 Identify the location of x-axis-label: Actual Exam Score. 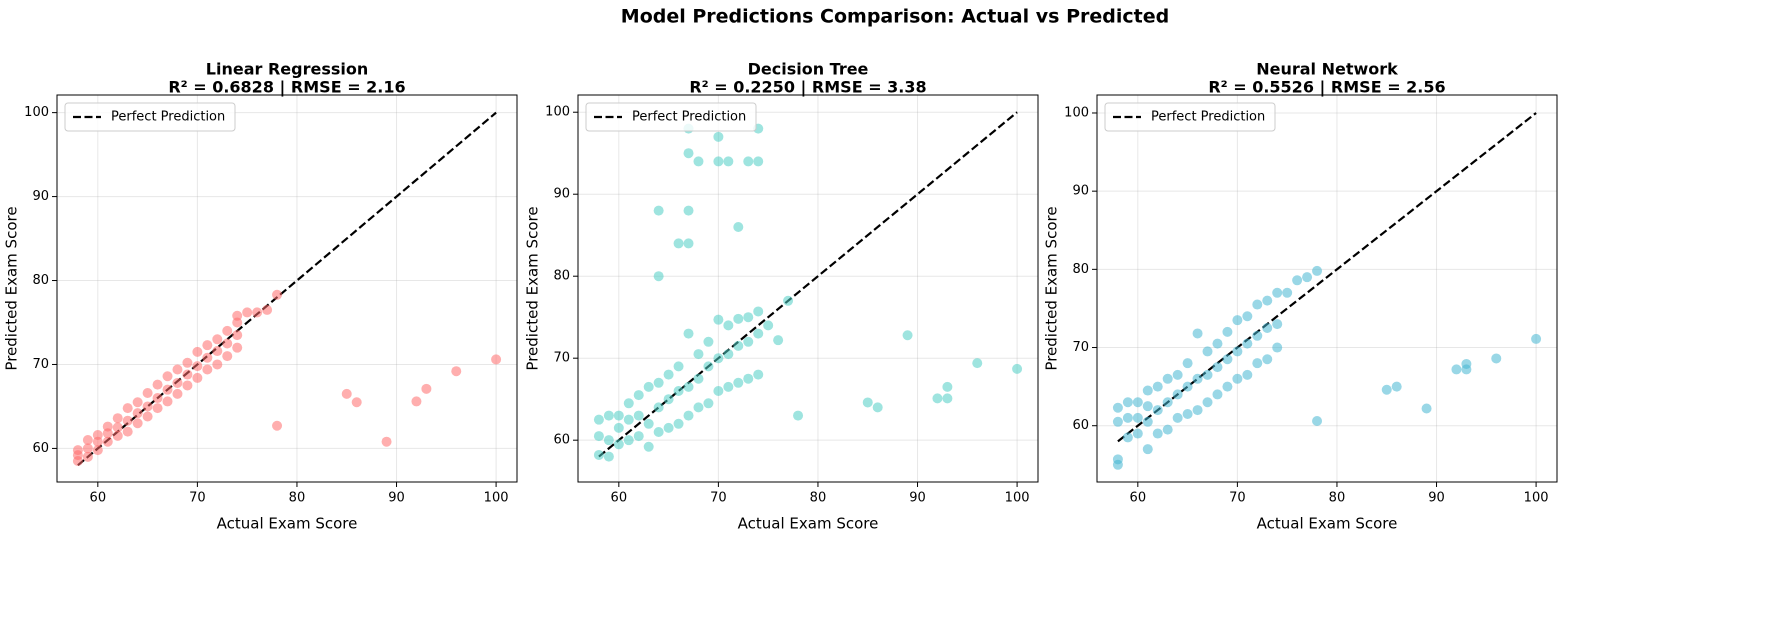
(287, 524).